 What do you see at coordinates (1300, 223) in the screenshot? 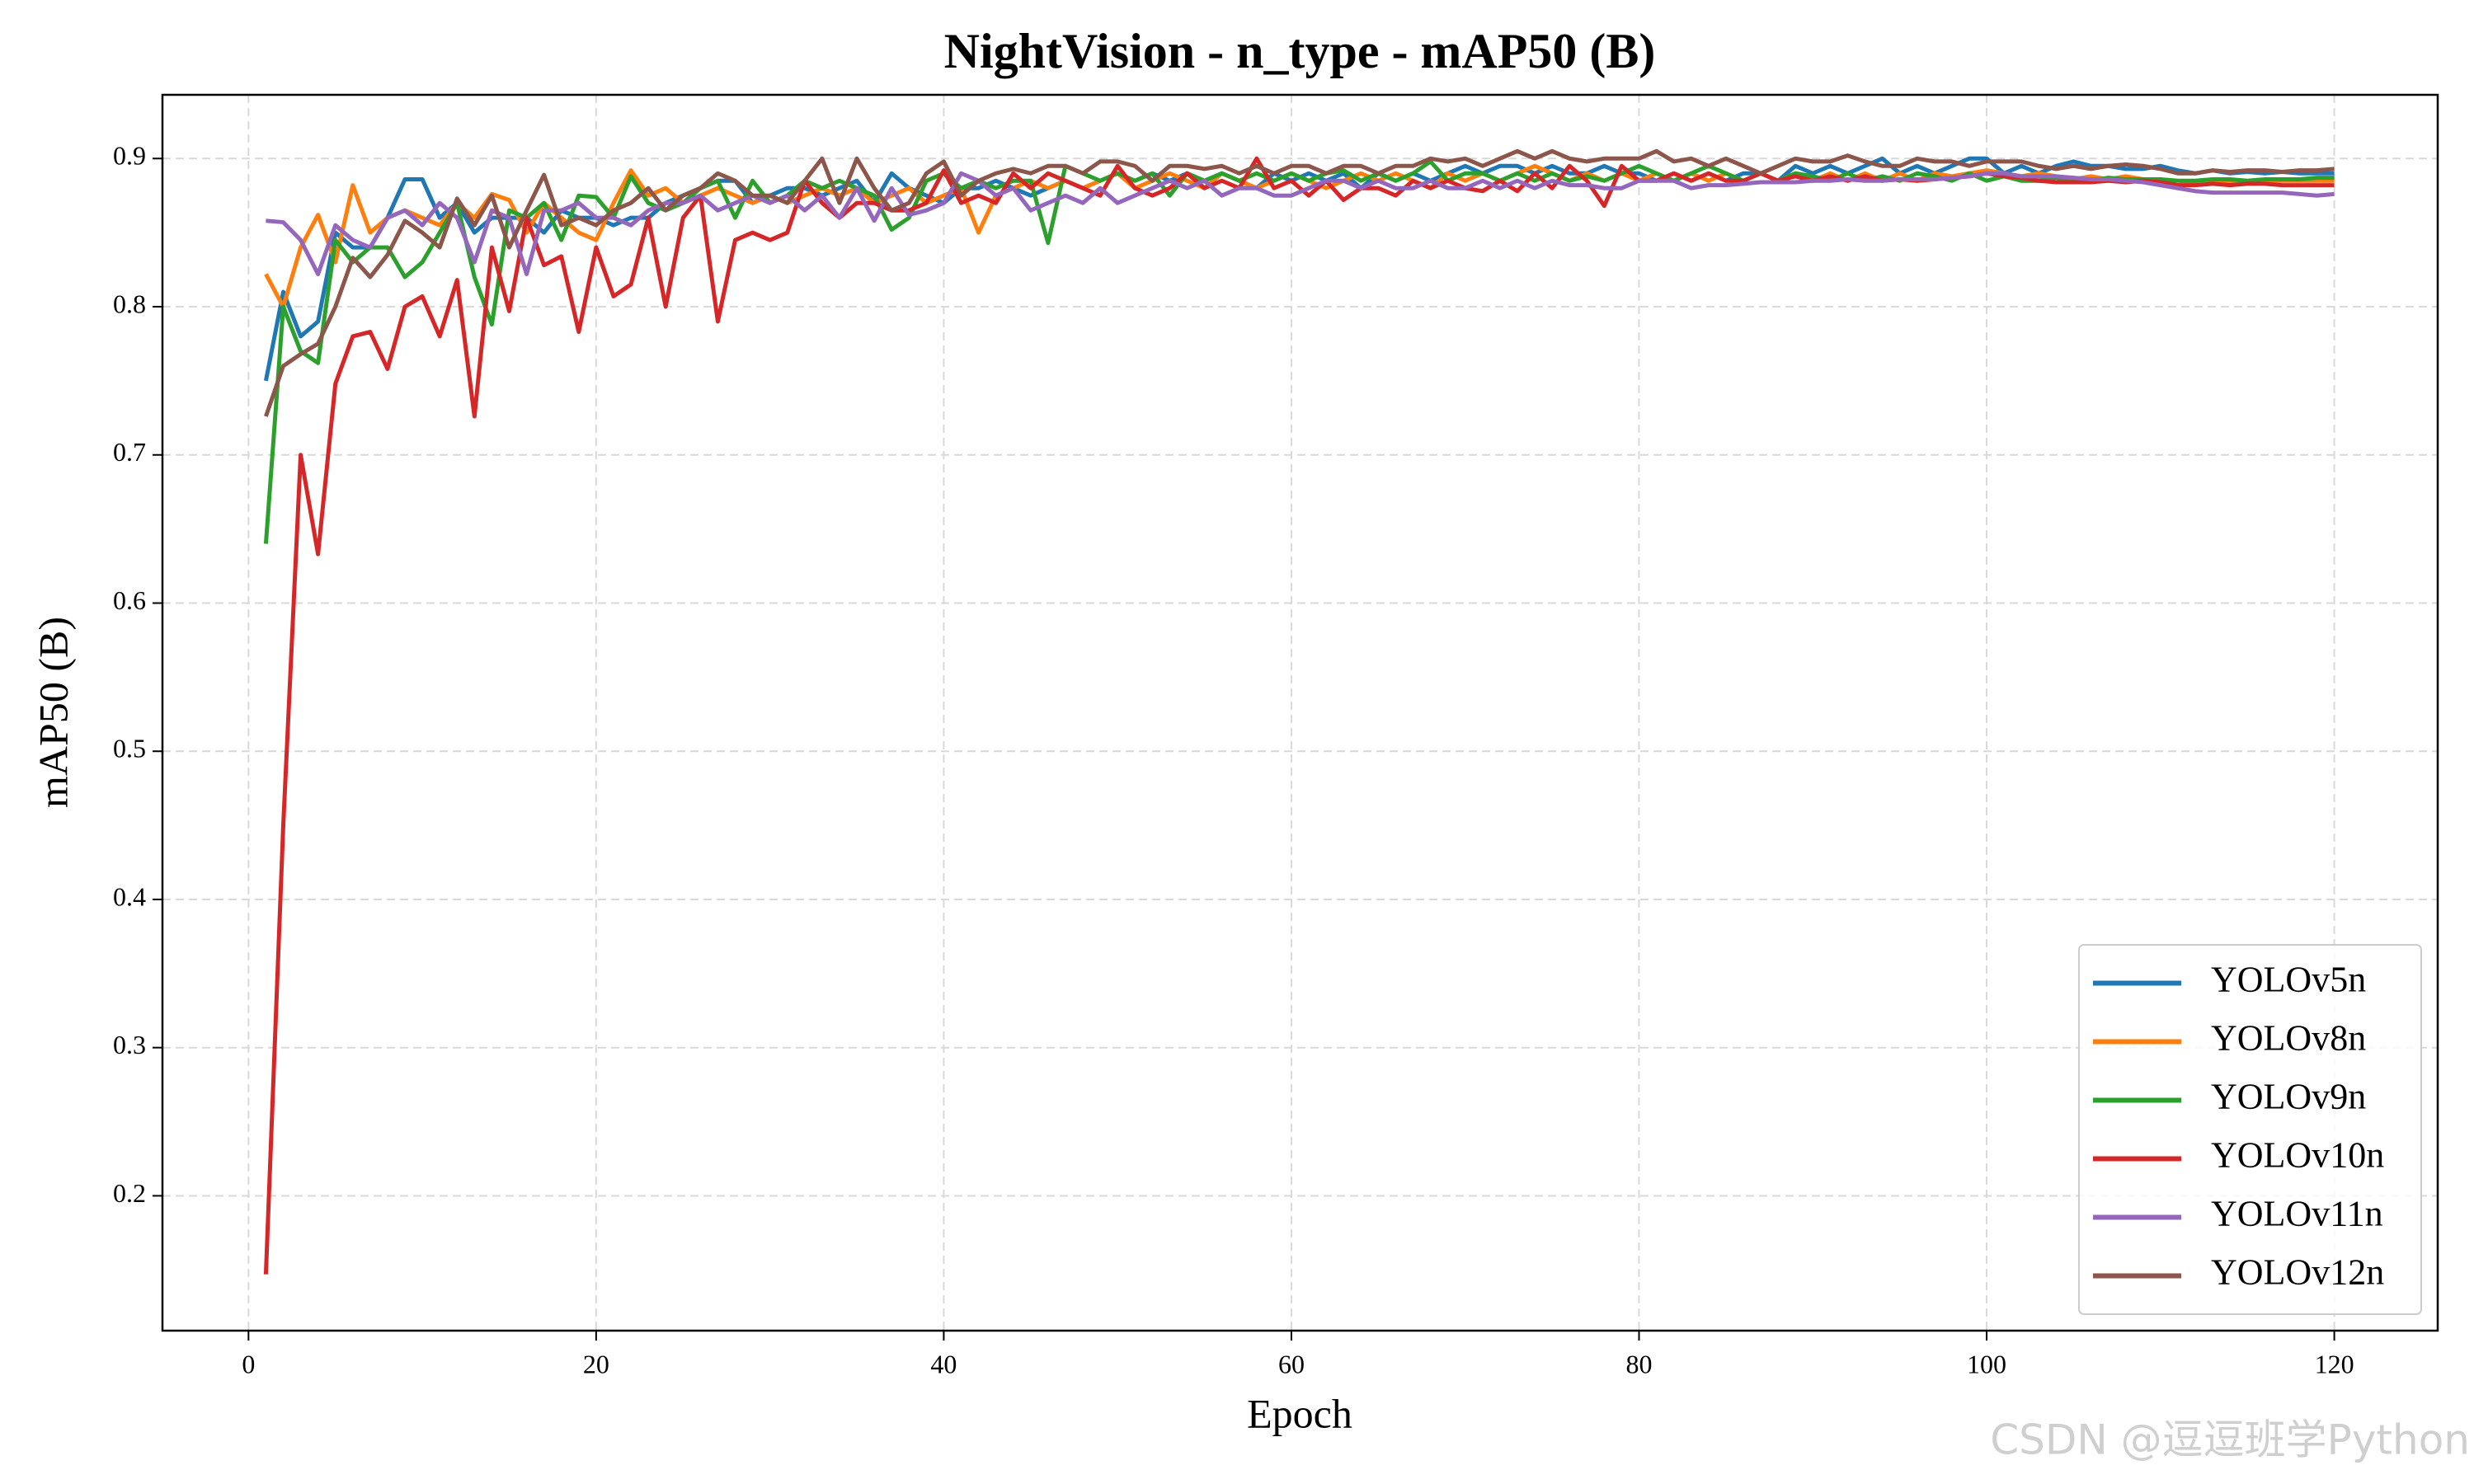
I see `series-line` at bounding box center [1300, 223].